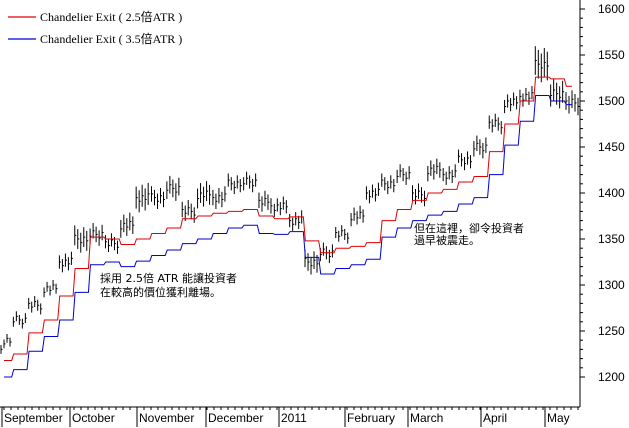  Describe the element at coordinates (111, 16) in the screenshot. I see `legend-label-red: Chandelier Exit ( 2.5倍ATR )` at that location.